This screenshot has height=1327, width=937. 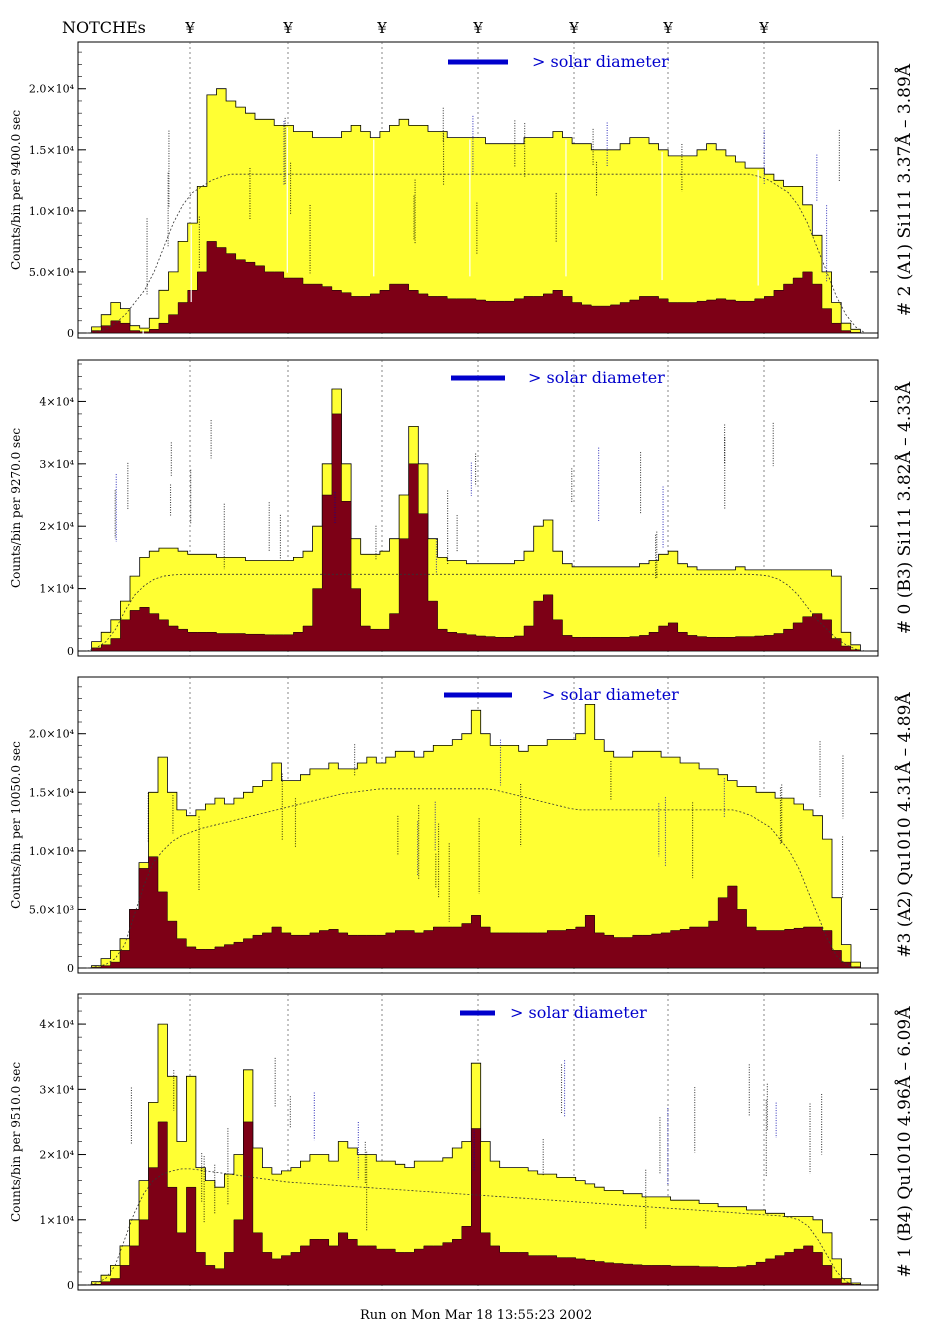 What do you see at coordinates (104, 27) in the screenshot?
I see `notches-label: NOTCHEs` at bounding box center [104, 27].